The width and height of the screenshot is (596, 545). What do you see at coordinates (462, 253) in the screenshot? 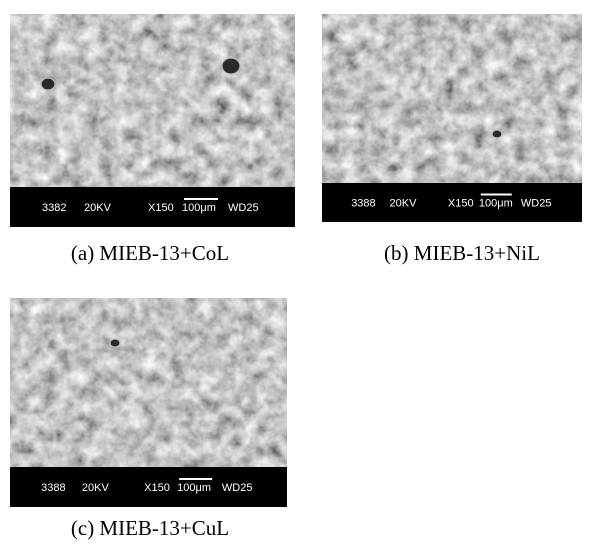
I see `caption: (b) MIEB-13+NiL` at bounding box center [462, 253].